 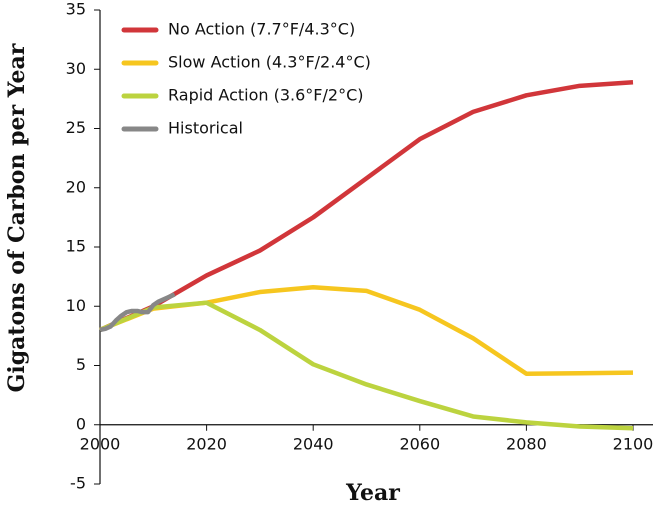 I want to click on y-tick-label: 10, so click(x=76, y=305).